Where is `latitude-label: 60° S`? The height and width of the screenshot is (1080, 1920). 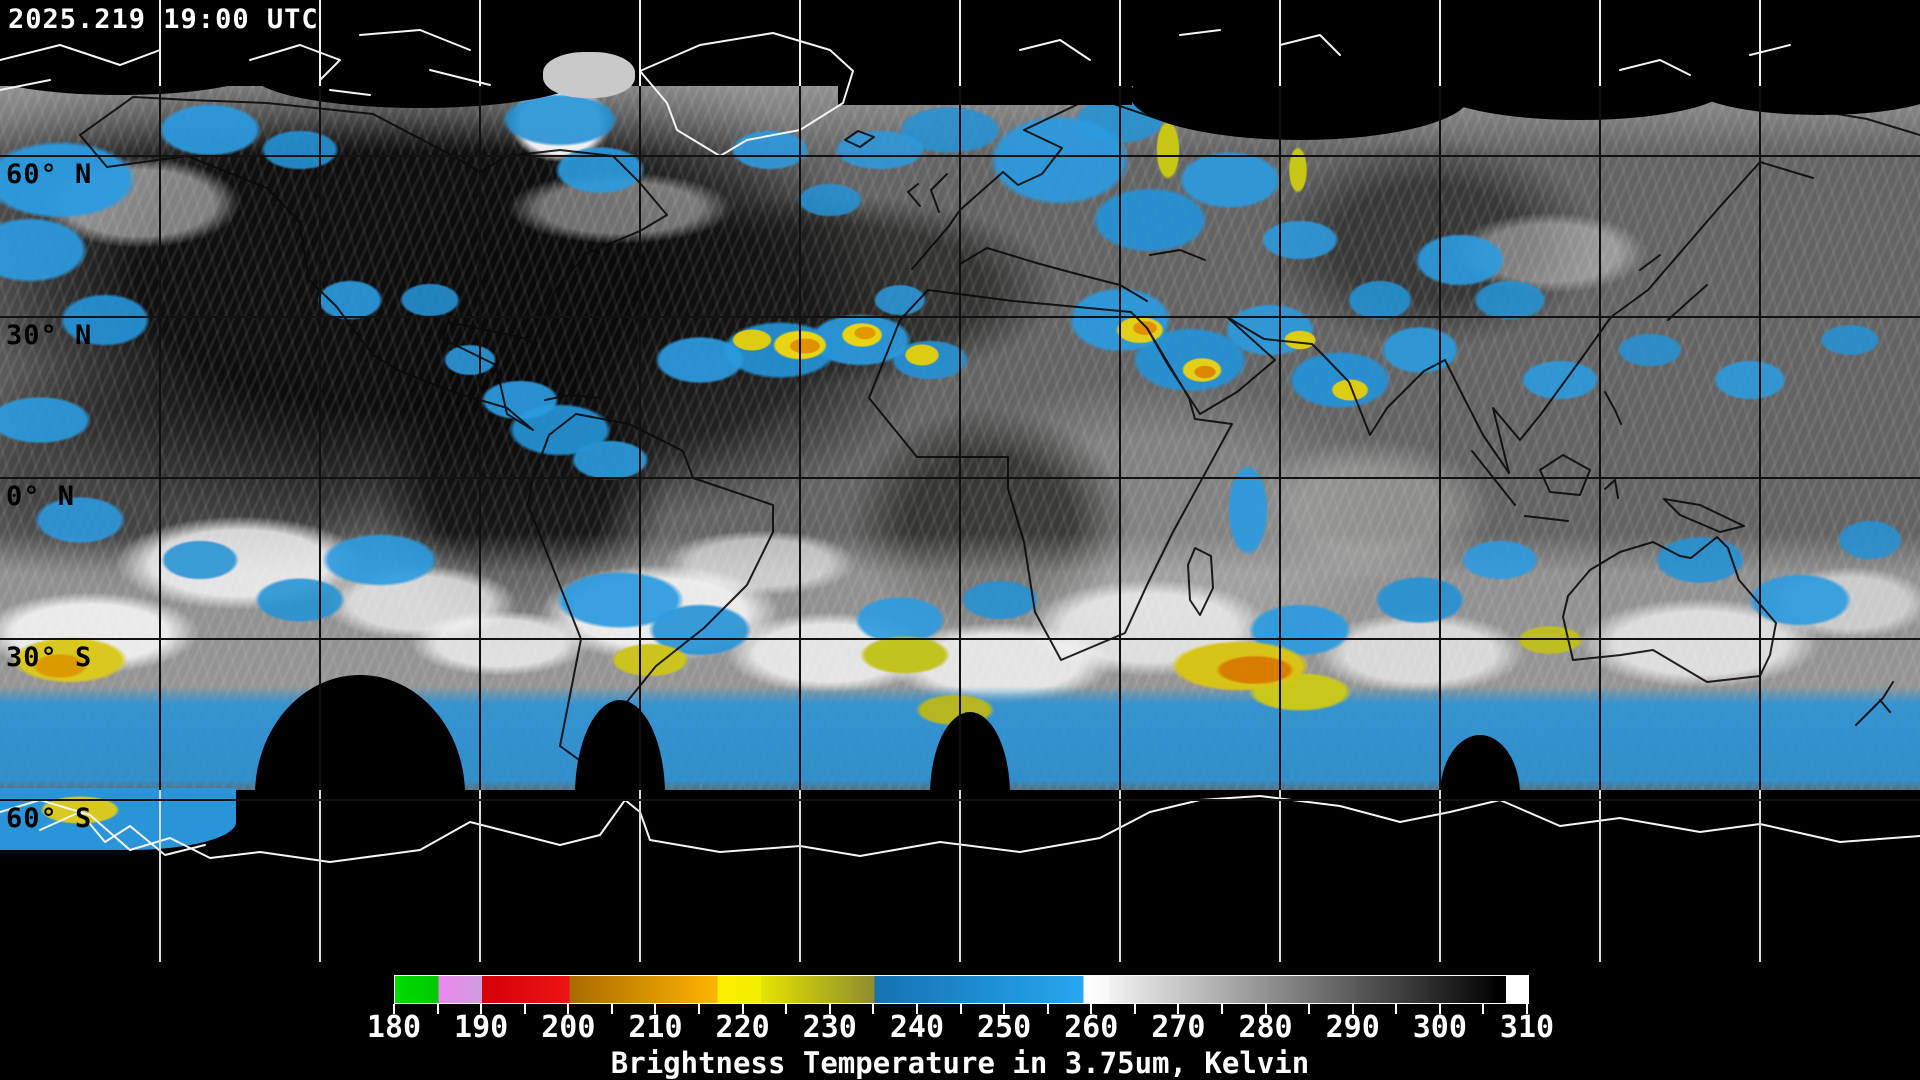 latitude-label: 60° S is located at coordinates (49, 818).